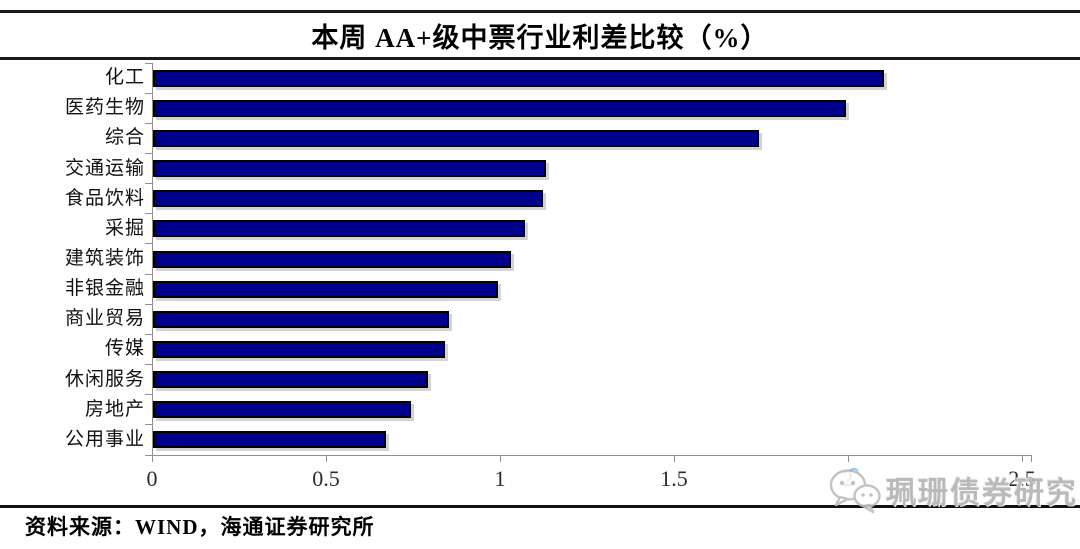 The height and width of the screenshot is (549, 1080). I want to click on chart-title-band: 本周 AA+级中票行业利差比较（%）, so click(540, 35).